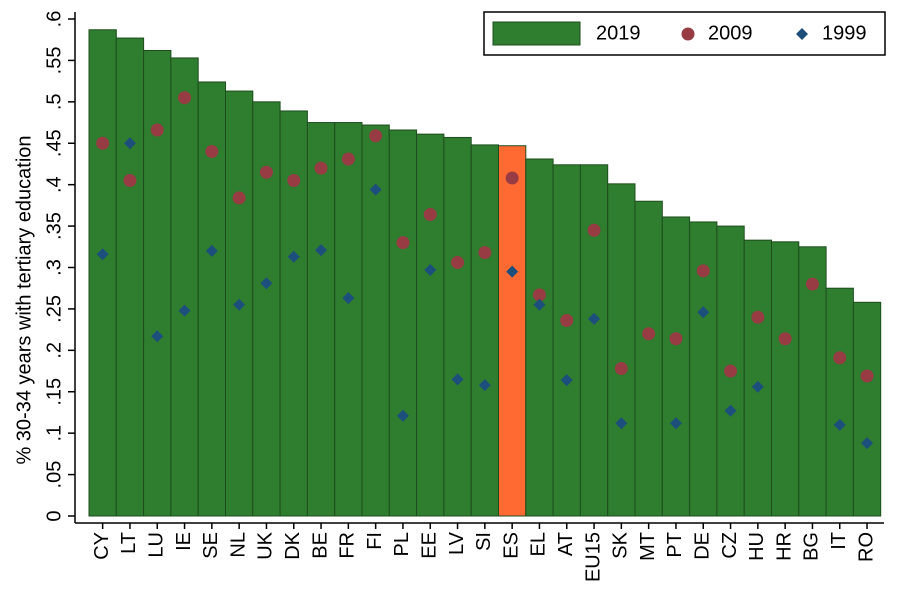  Describe the element at coordinates (844, 33) in the screenshot. I see `legend-label: 1999` at that location.